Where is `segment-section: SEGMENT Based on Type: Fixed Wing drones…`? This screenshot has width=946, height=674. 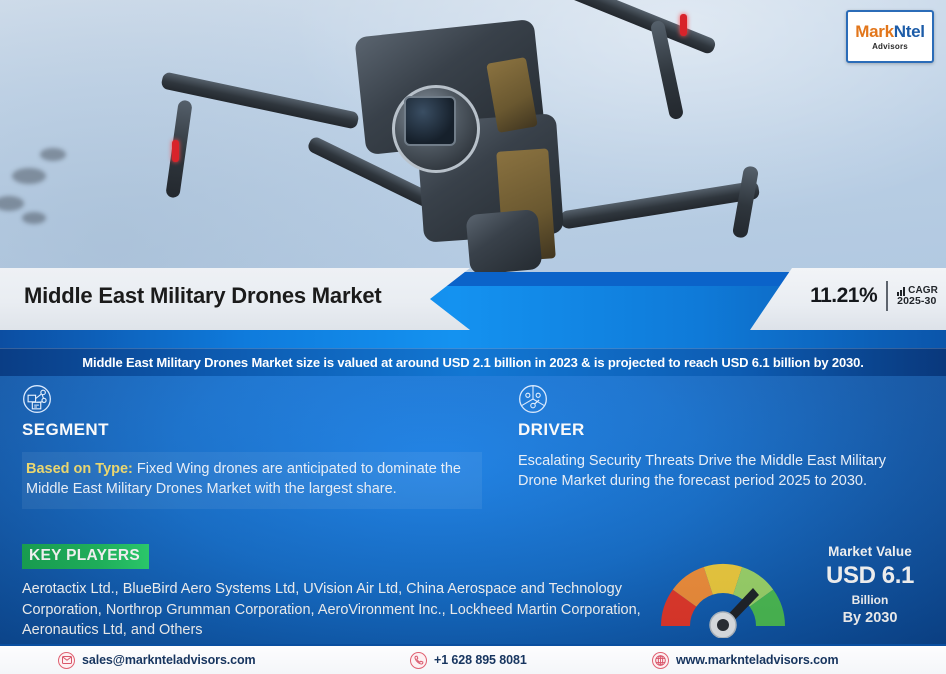 segment-section: SEGMENT Based on Type: Fixed Wing drones… is located at coordinates (257, 447).